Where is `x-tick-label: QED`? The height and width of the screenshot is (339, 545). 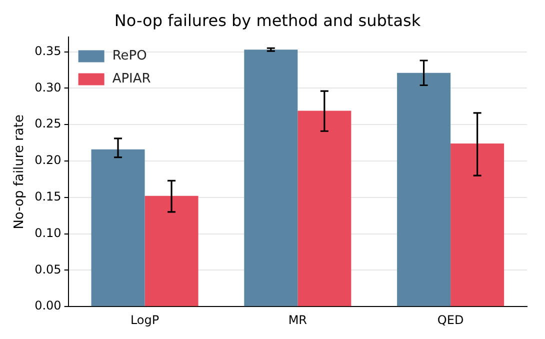 x-tick-label: QED is located at coordinates (450, 319).